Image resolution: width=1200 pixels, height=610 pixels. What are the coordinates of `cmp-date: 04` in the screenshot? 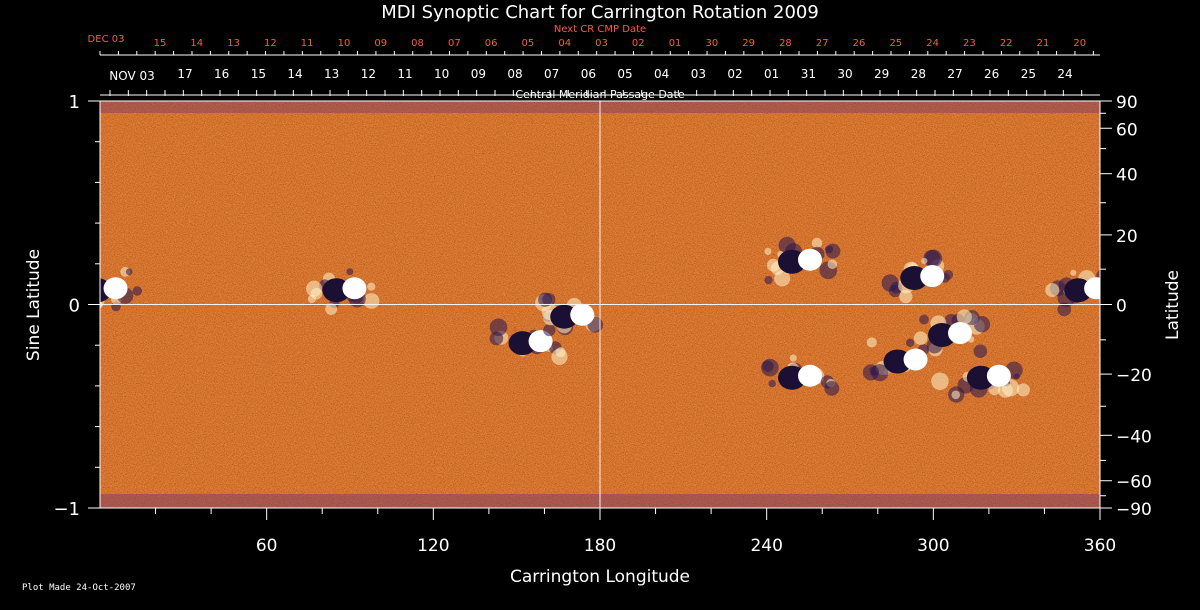 It's located at (661, 74).